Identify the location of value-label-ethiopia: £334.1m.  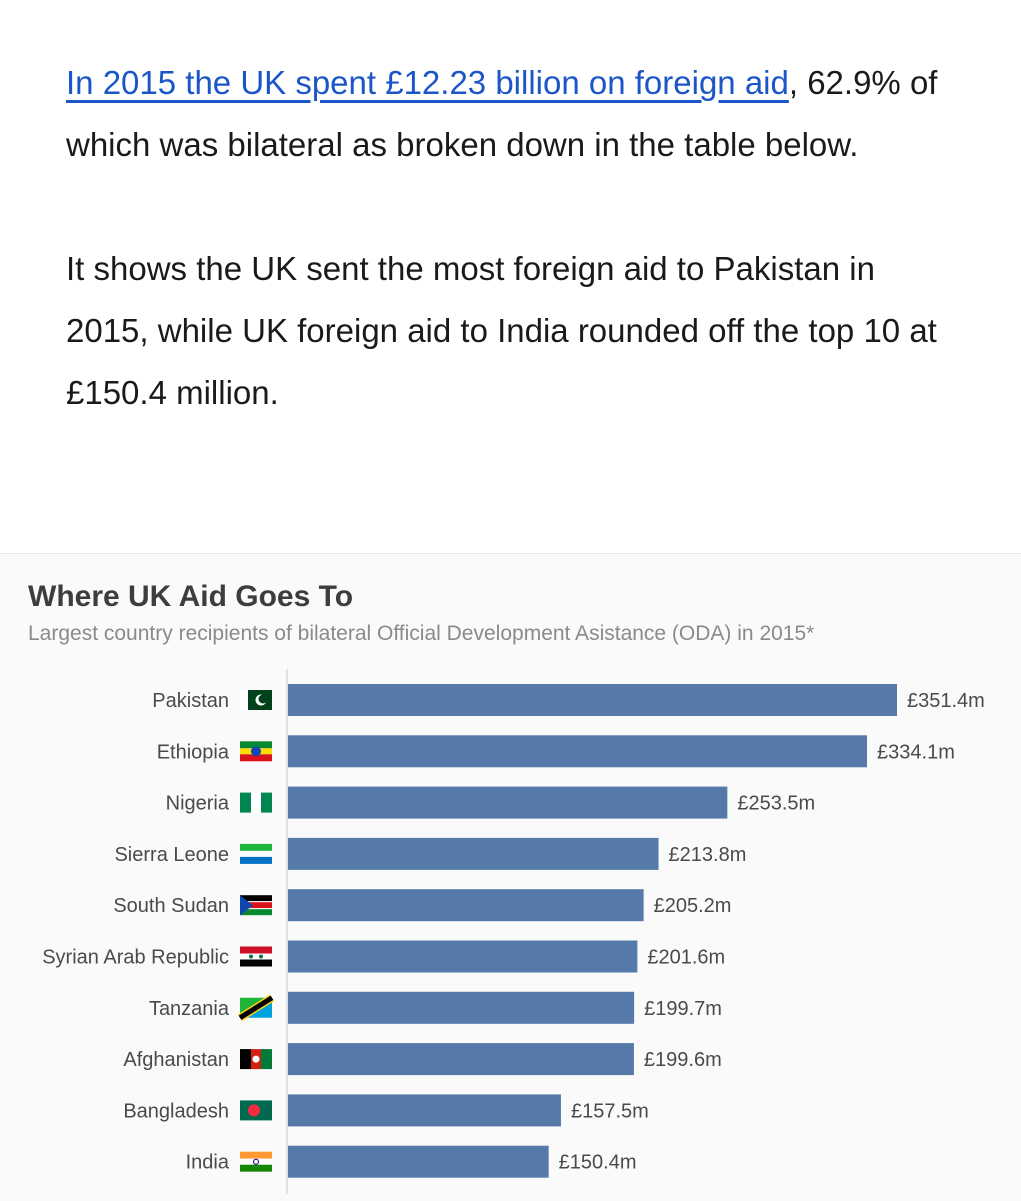
(916, 752).